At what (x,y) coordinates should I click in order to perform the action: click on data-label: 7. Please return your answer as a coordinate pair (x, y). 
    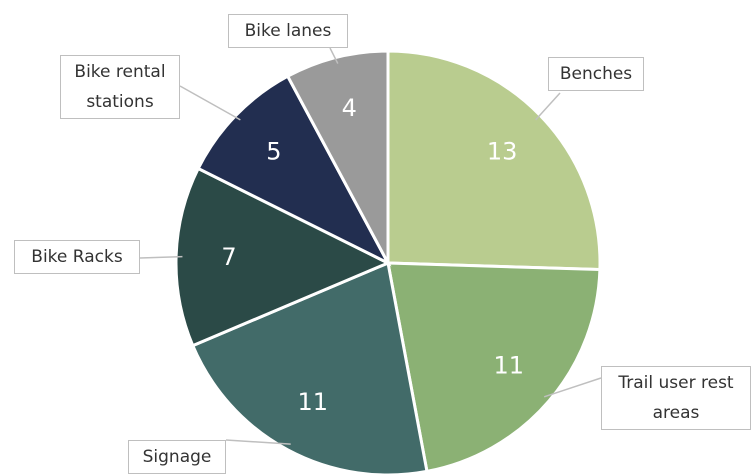
    Looking at the image, I should click on (228, 257).